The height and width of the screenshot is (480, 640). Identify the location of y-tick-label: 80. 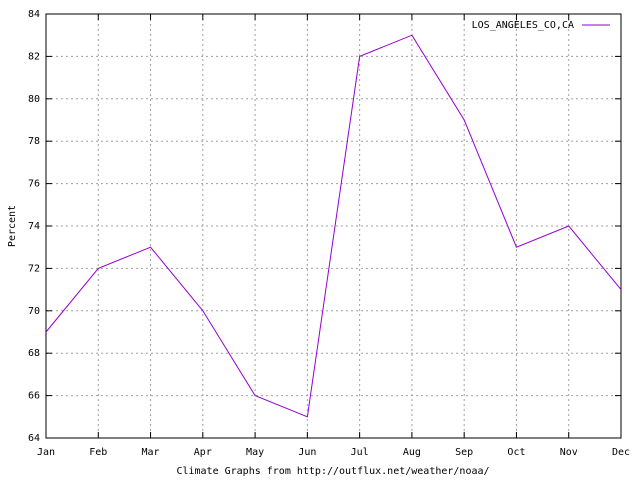
(34, 99).